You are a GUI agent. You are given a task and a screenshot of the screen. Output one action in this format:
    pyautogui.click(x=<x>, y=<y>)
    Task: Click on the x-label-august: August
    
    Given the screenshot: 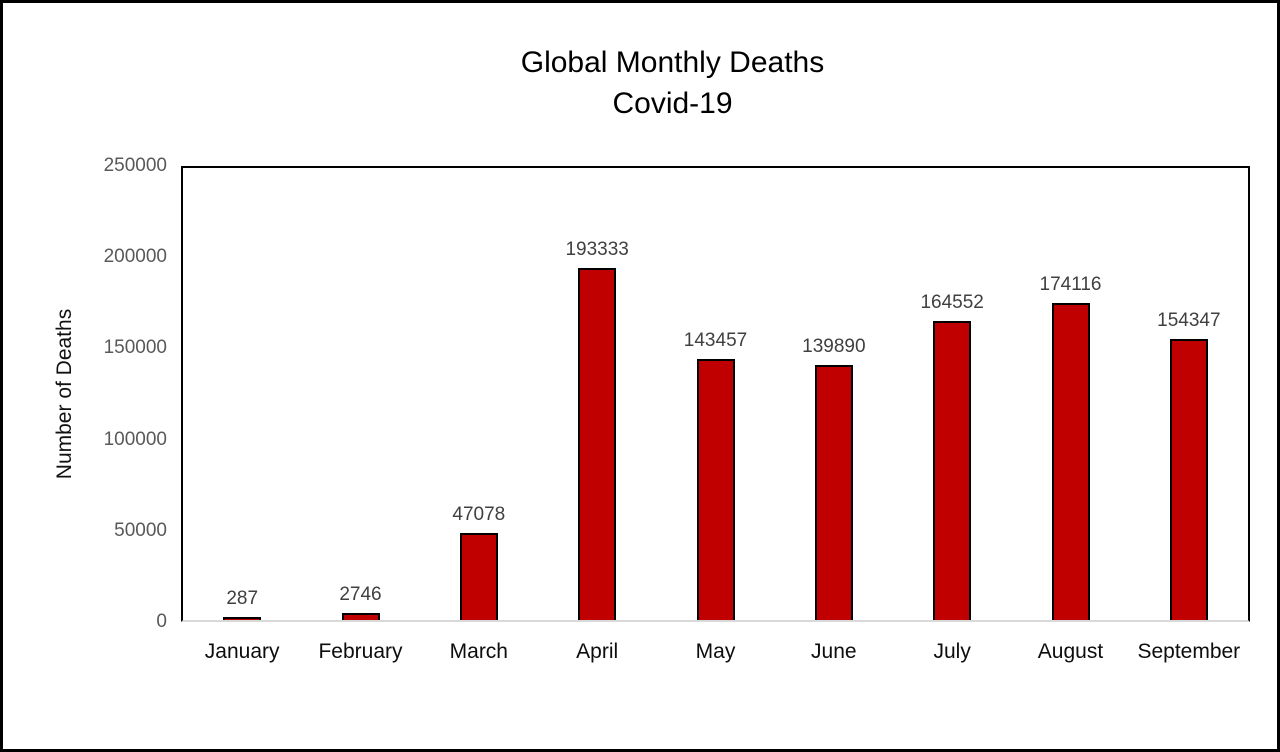 What is the action you would take?
    pyautogui.click(x=1070, y=651)
    